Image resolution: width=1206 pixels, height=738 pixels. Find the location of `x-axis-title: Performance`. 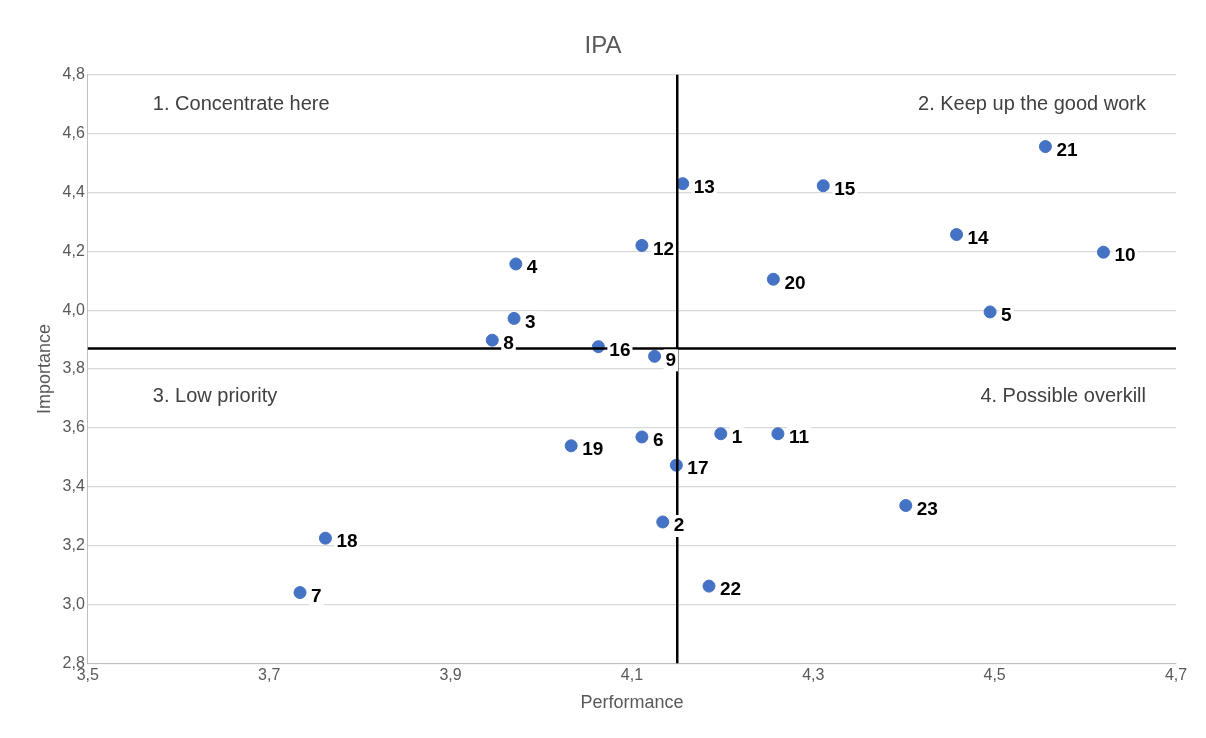

x-axis-title: Performance is located at coordinates (632, 702).